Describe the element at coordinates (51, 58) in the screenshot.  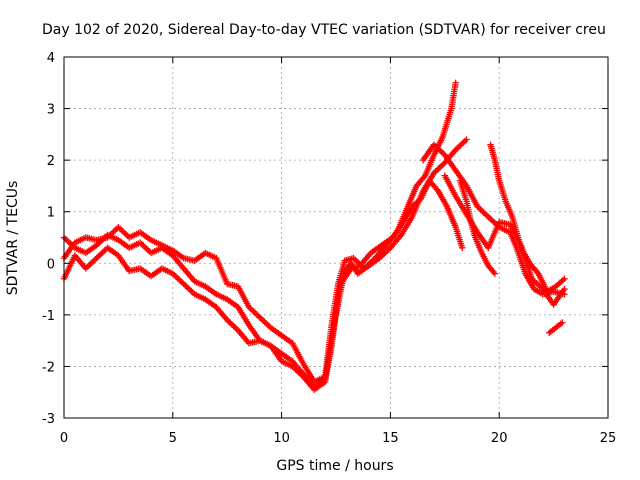
I see `y-tick-label: 4` at that location.